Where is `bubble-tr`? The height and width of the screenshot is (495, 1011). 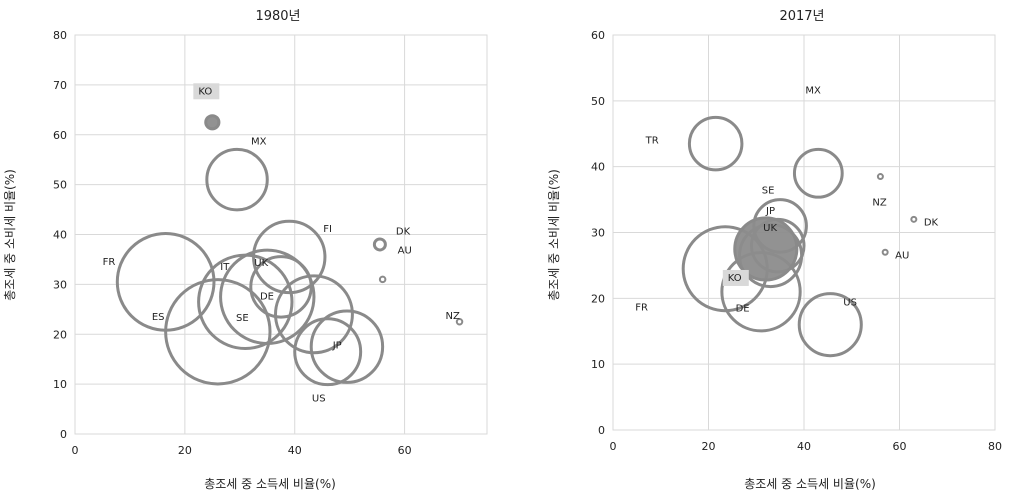
bubble-tr is located at coordinates (715, 143).